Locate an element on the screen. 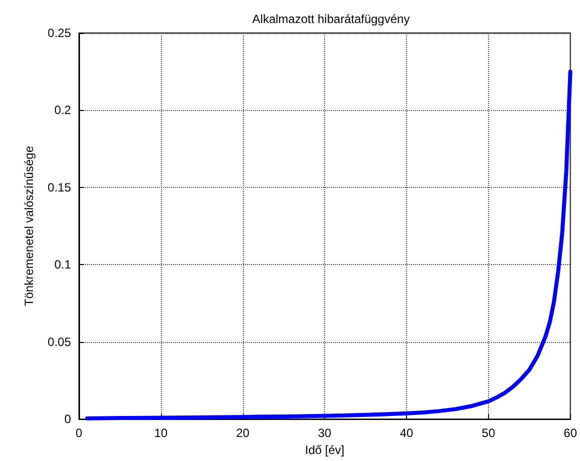 This screenshot has width=580, height=461. y-tick-label: 0.05 is located at coordinates (60, 341).